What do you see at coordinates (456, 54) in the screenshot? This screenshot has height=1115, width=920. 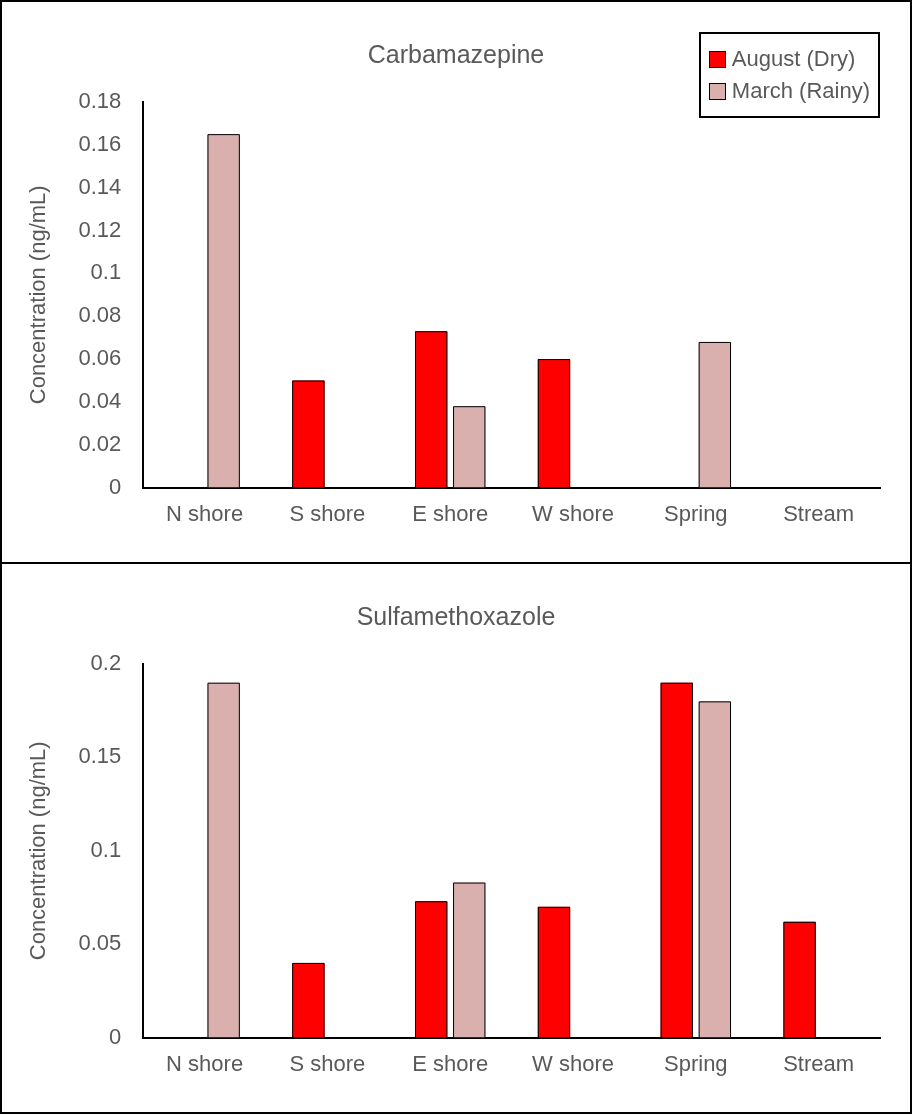 I see `chart-title: Carbamazepine` at bounding box center [456, 54].